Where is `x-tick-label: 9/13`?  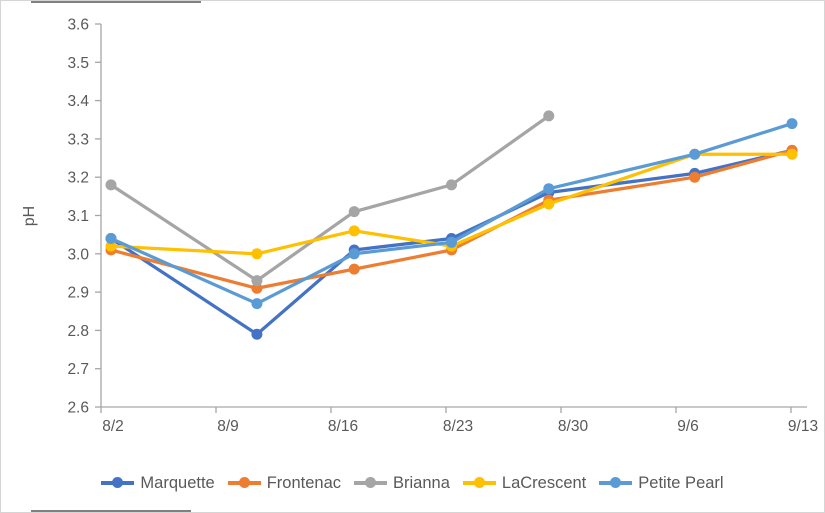 x-tick-label: 9/13 is located at coordinates (803, 426).